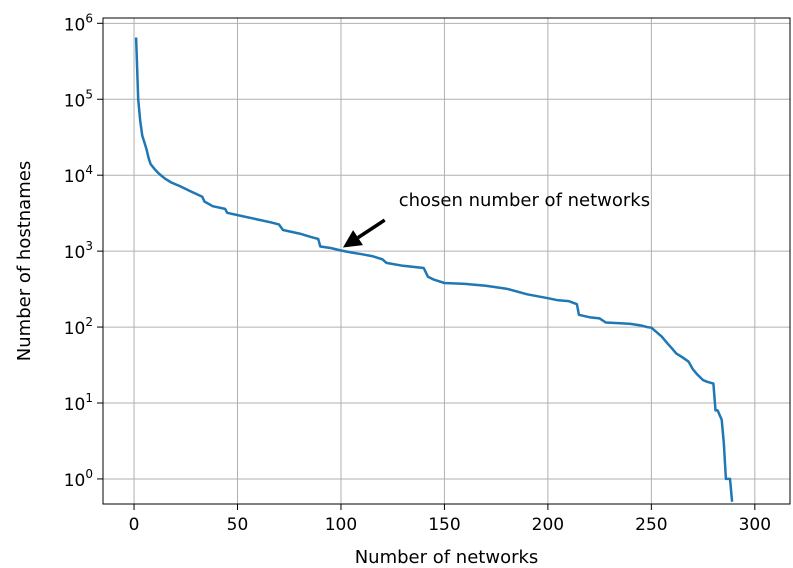  I want to click on y-tick-label: 10⁶, so click(78, 23).